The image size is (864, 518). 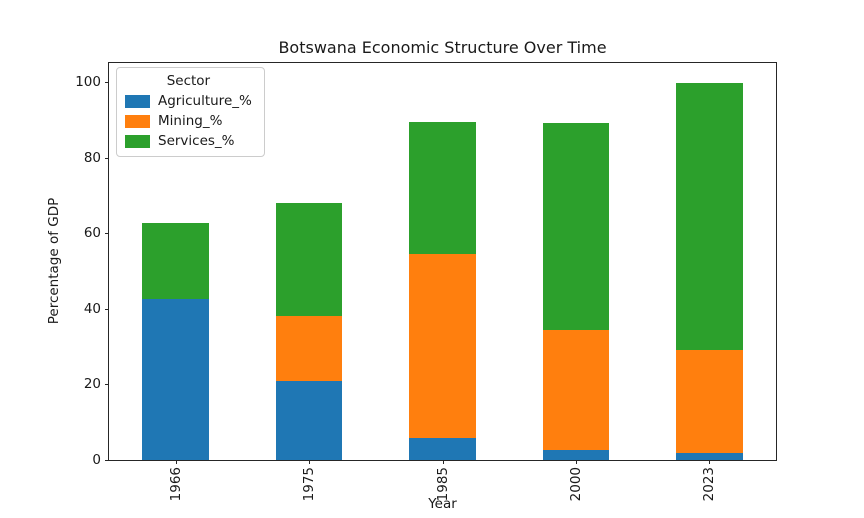 I want to click on legend-label-agriculture: Agriculture_%, so click(x=205, y=101).